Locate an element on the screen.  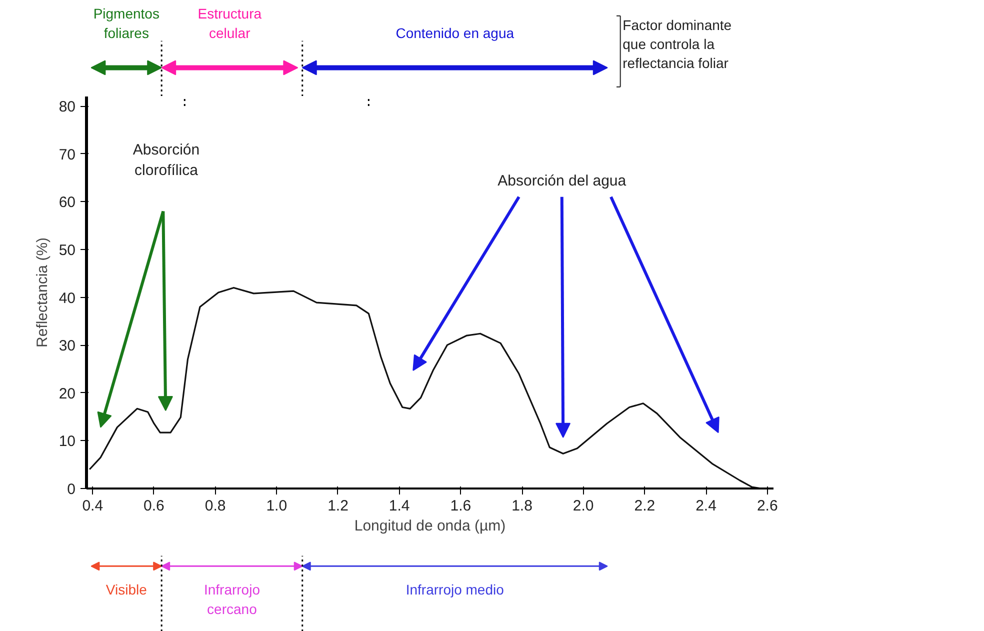
annotation: Absorción del agua is located at coordinates (562, 181).